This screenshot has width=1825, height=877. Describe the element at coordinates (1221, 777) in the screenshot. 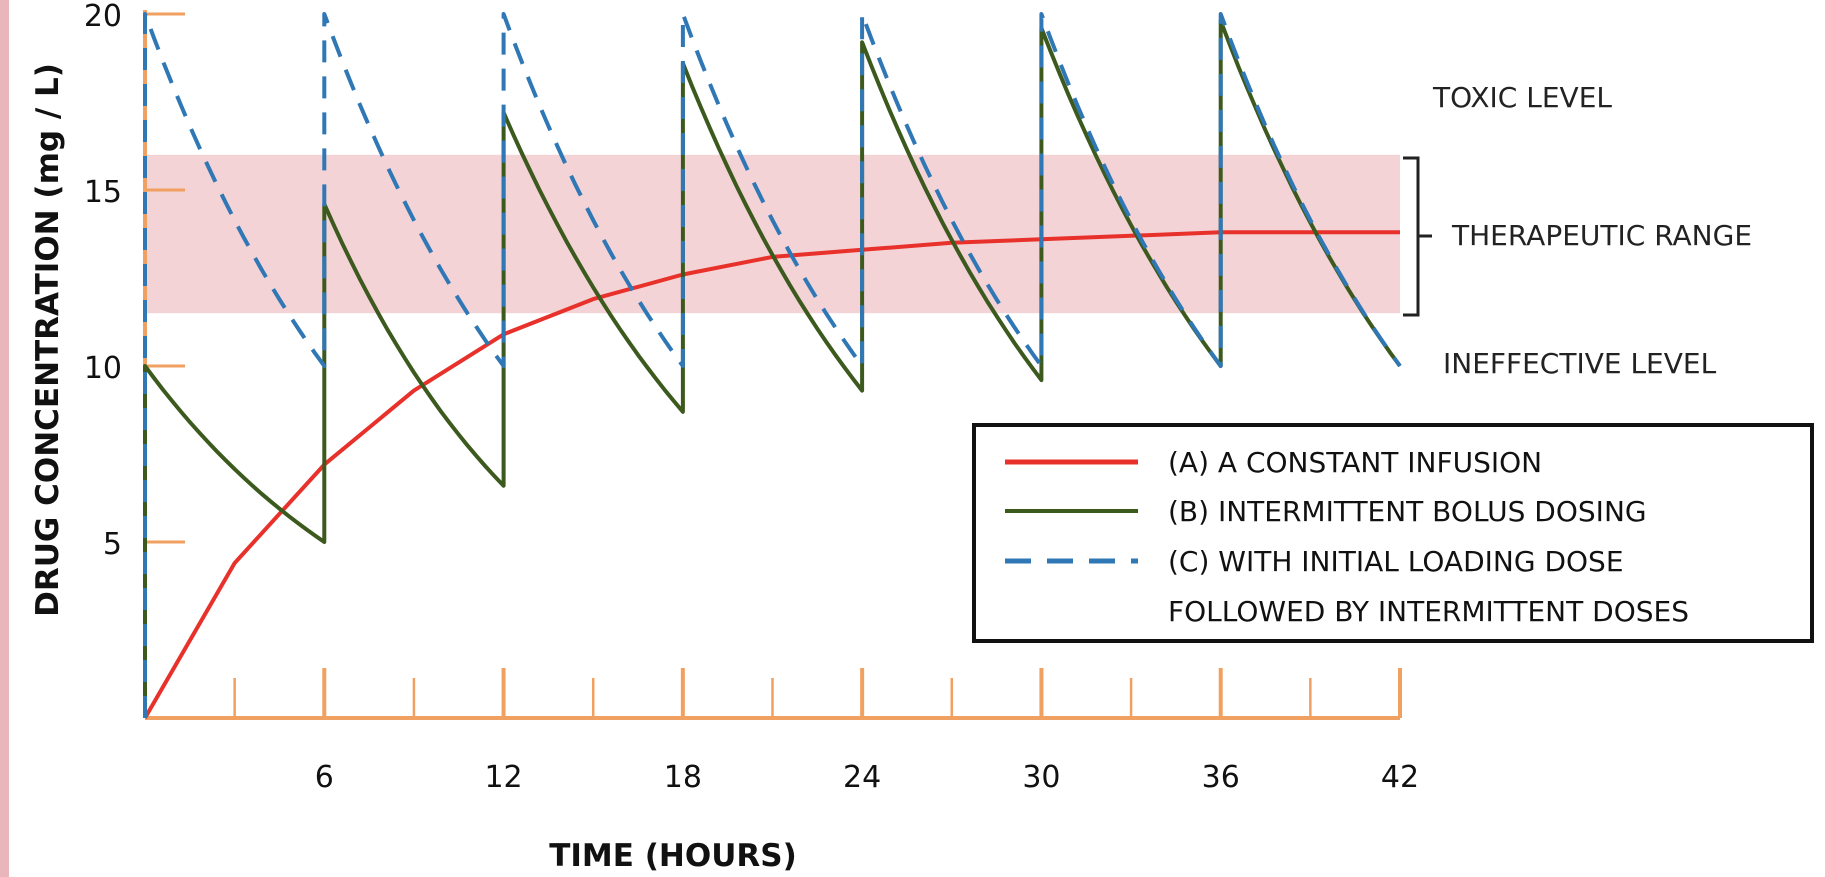

I see `x-tick-label: 36` at that location.